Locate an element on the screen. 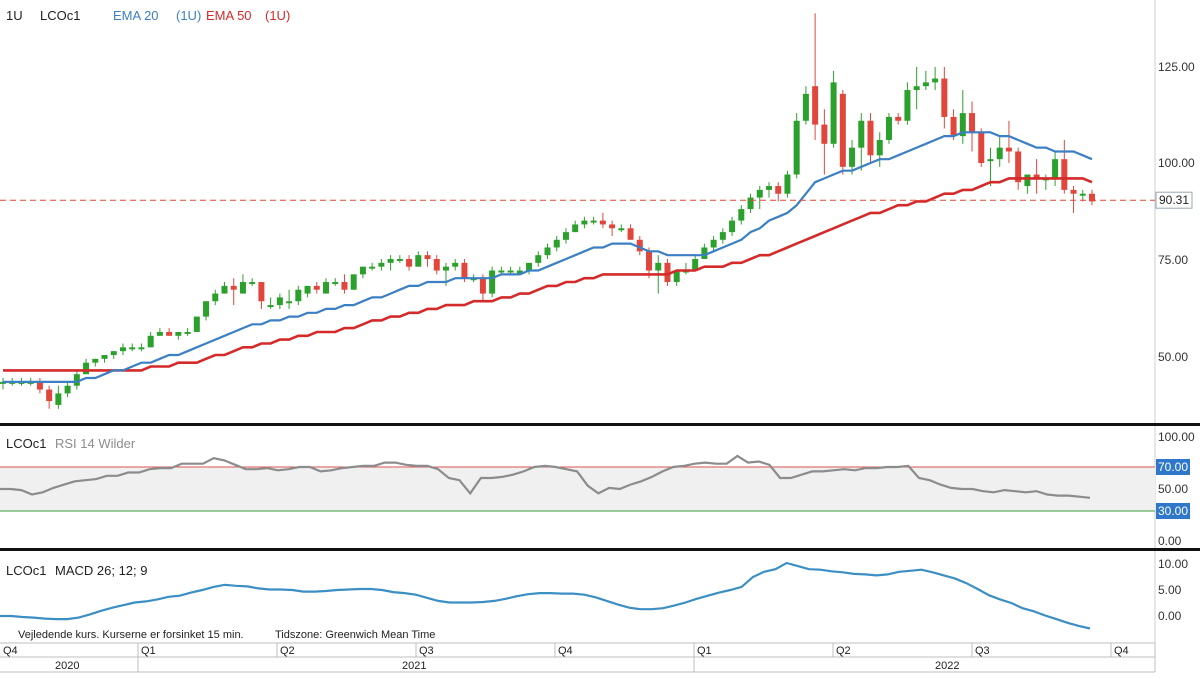  macd-tick-5: 5.00 is located at coordinates (1170, 590).